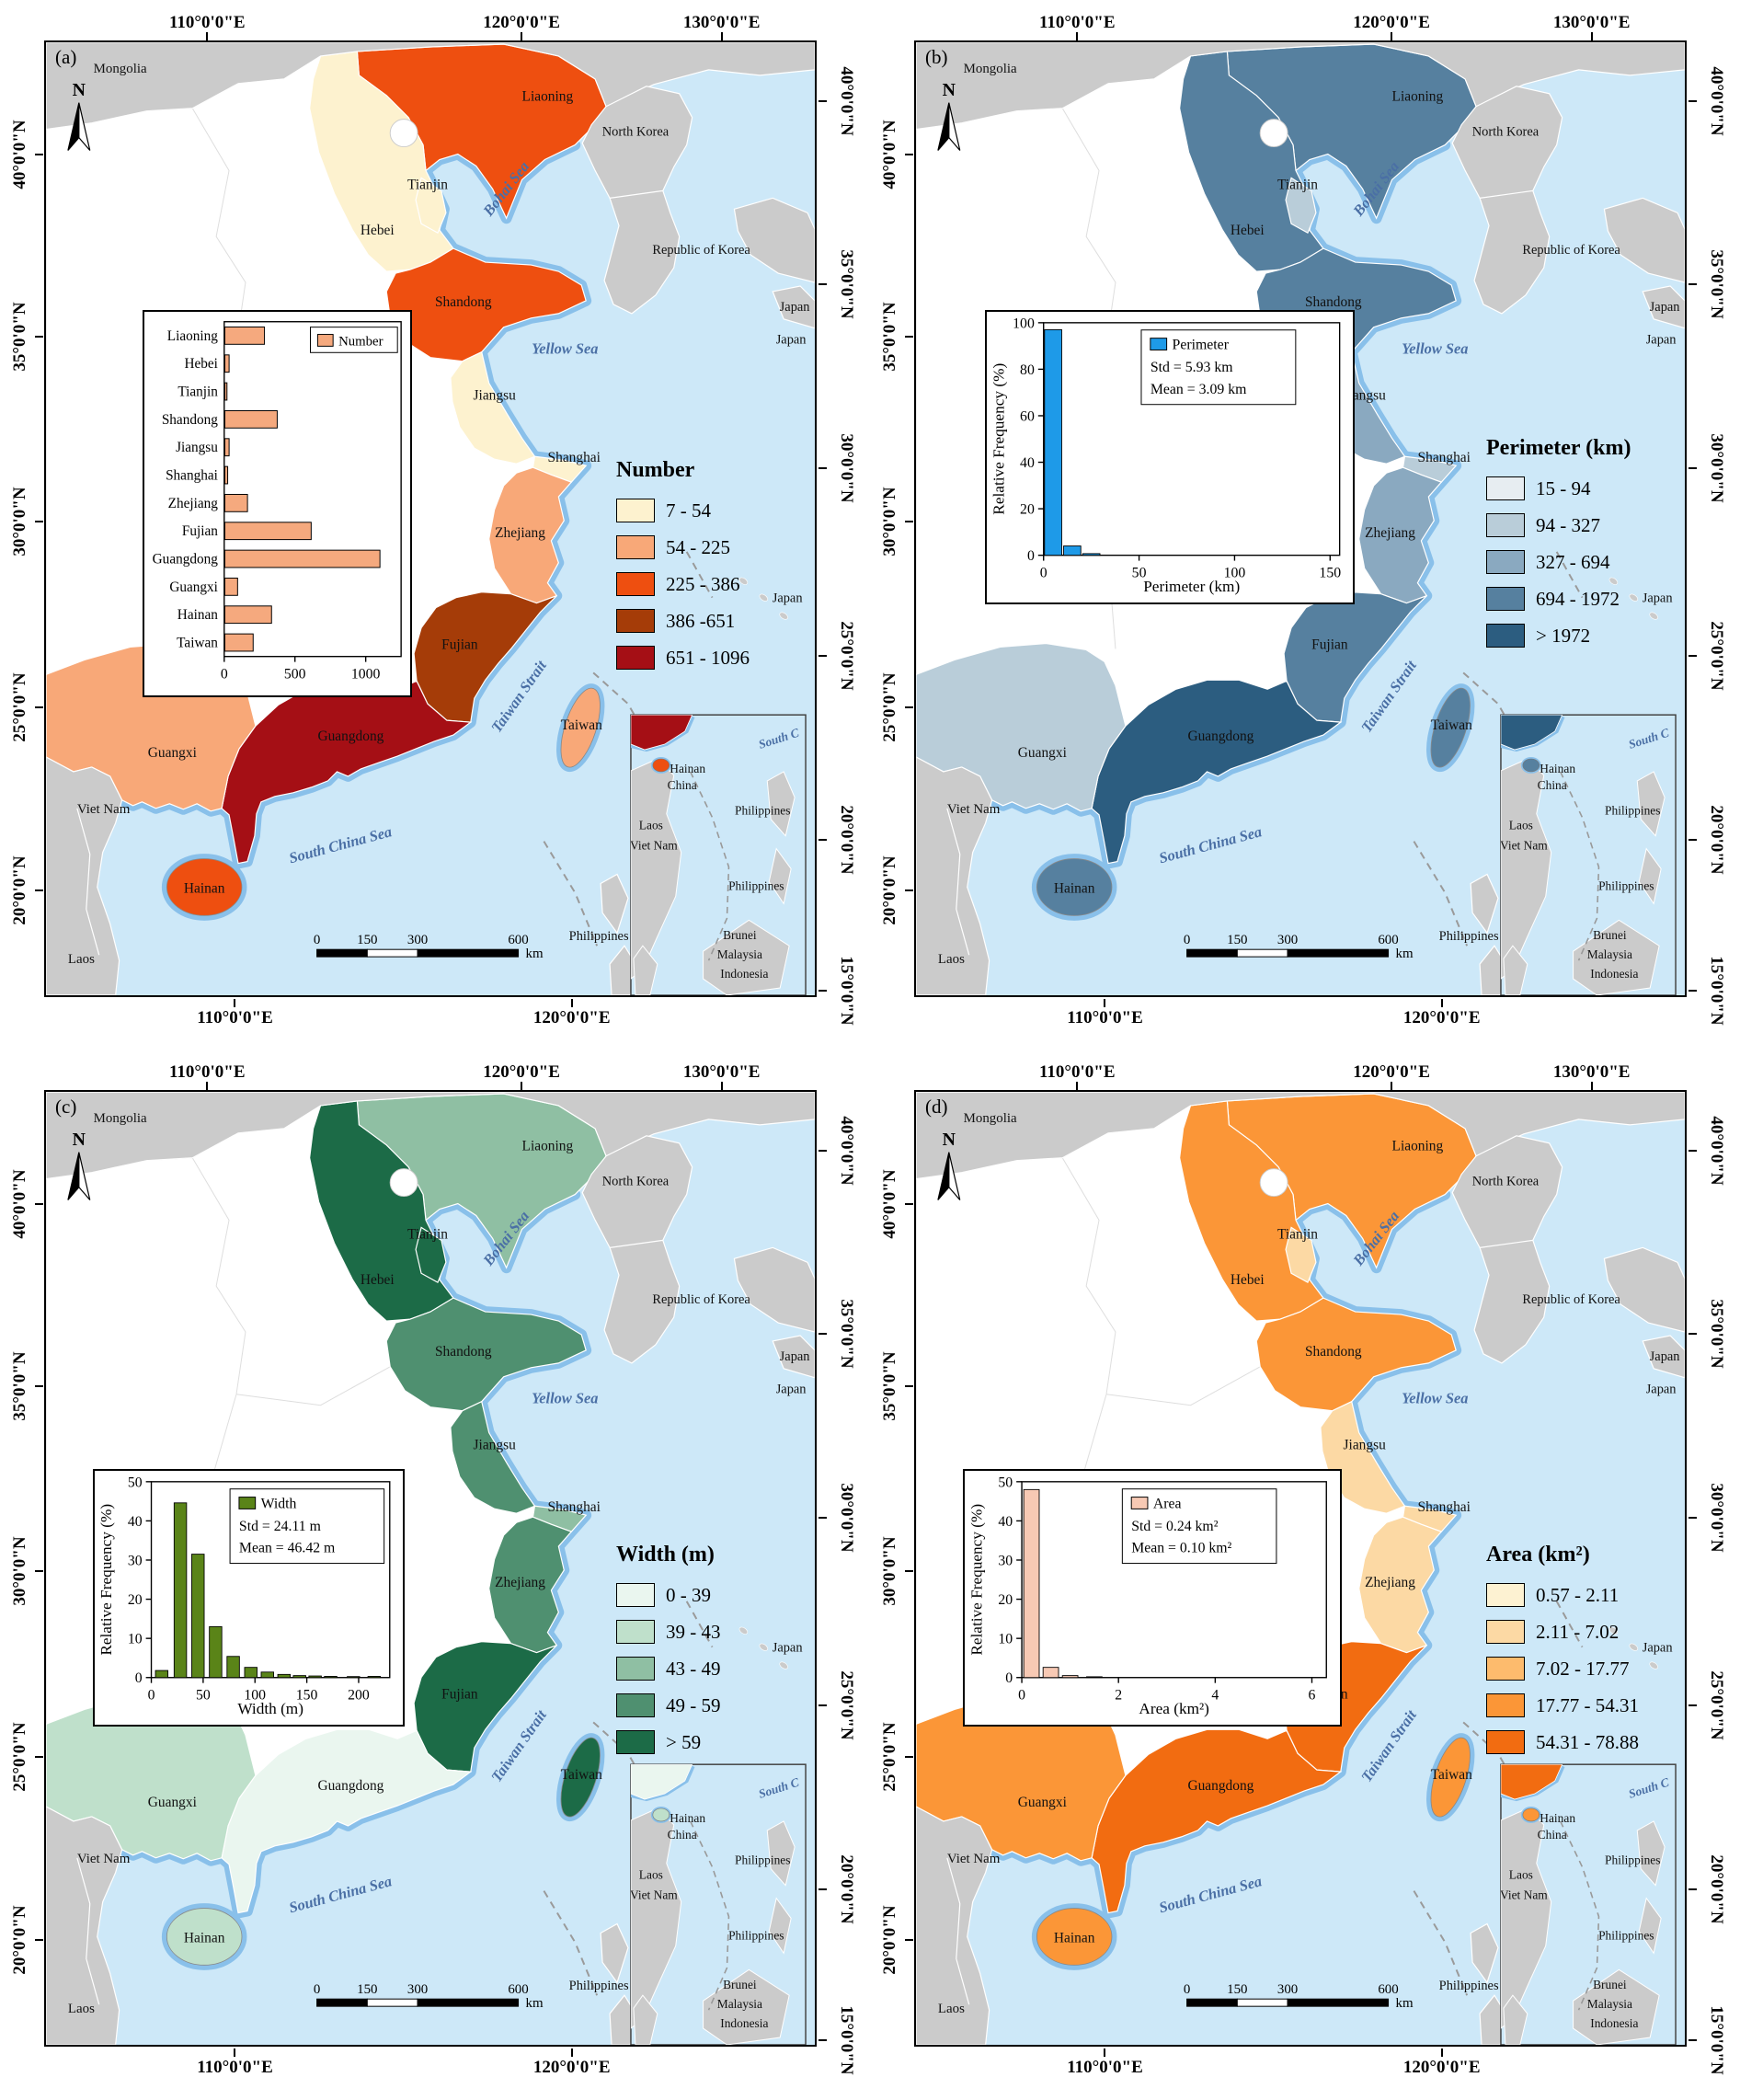 Image resolution: width=1740 pixels, height=2100 pixels. Describe the element at coordinates (1568, 524) in the screenshot. I see `legend-entry-label: 94 - 327` at that location.